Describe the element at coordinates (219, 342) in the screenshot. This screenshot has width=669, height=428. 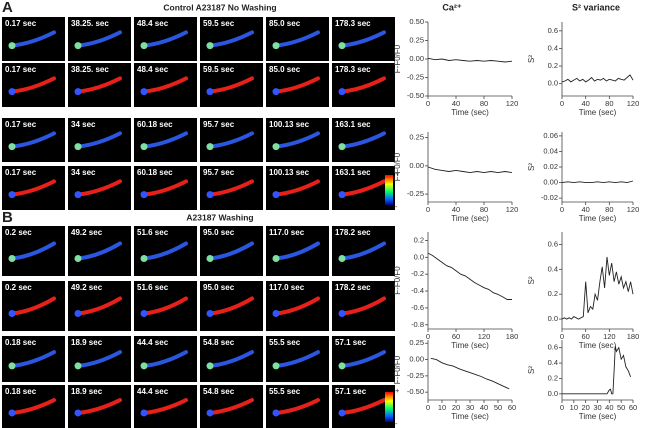
I see `time-label: 54.8 sec` at that location.